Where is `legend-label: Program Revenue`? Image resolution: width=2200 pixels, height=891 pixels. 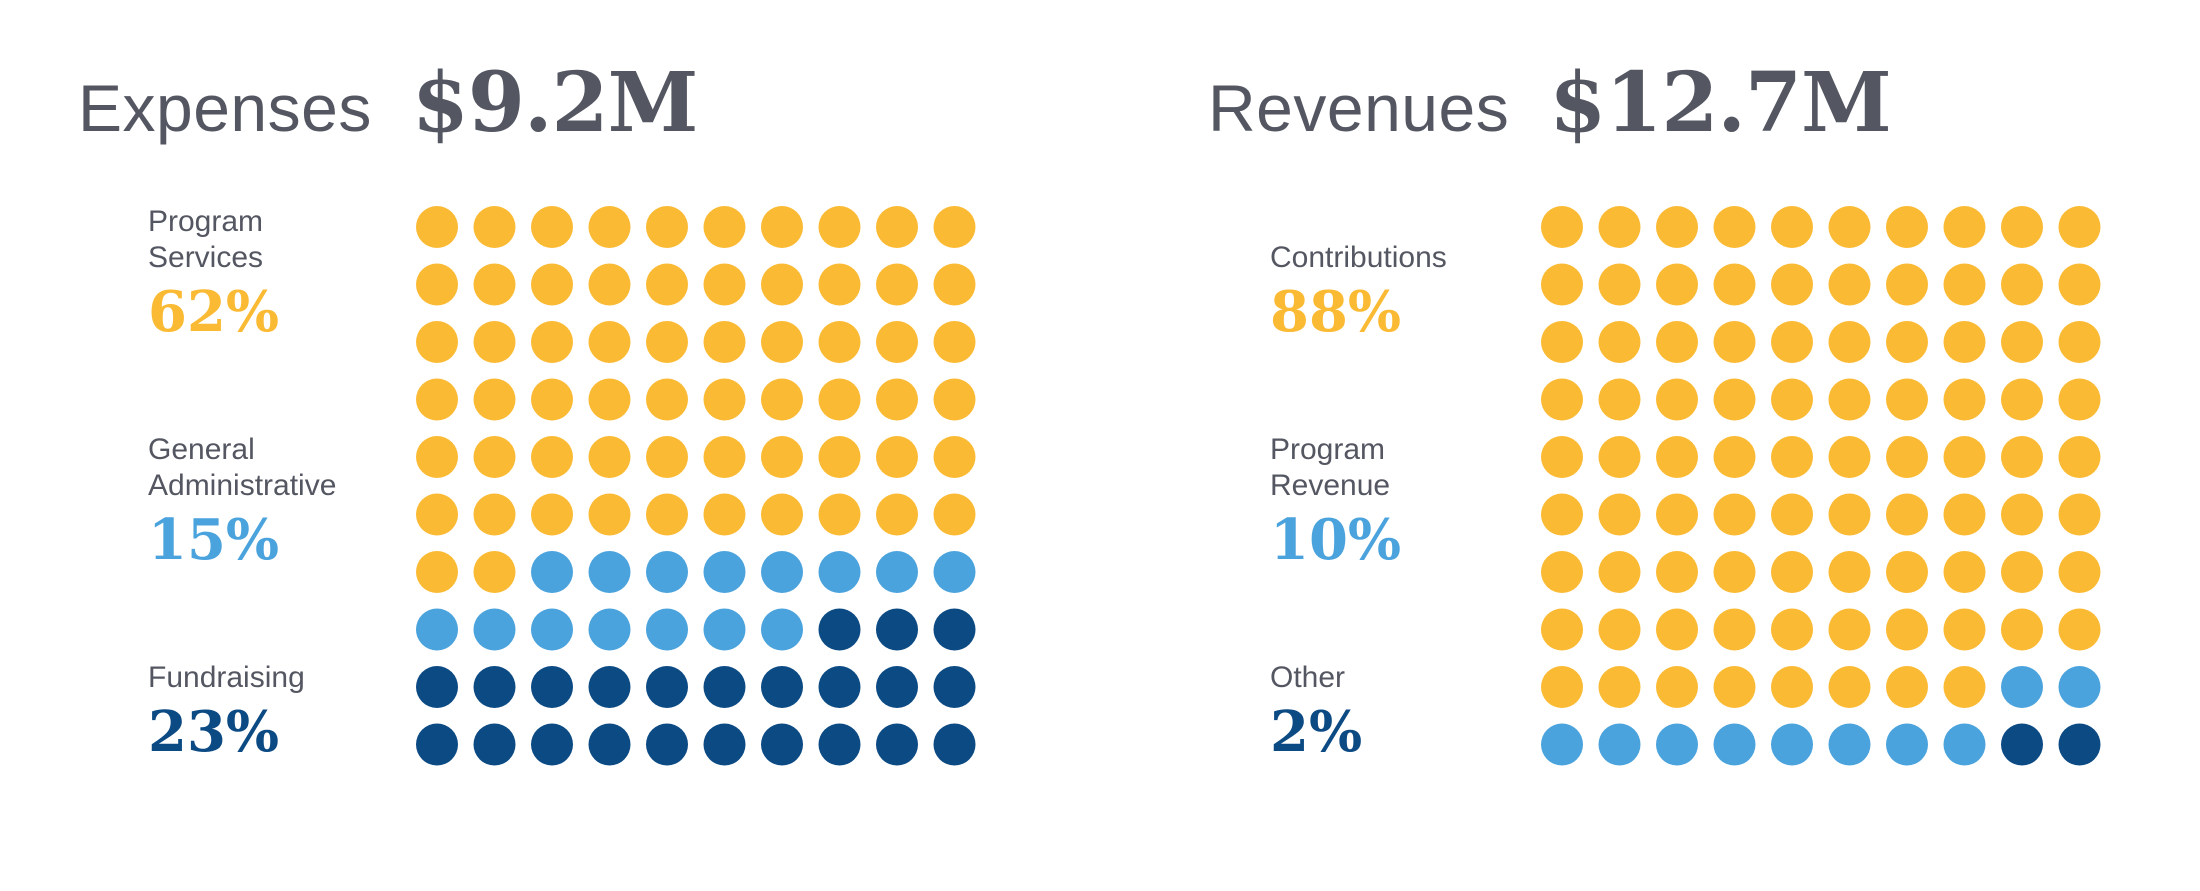 legend-label: Program Revenue is located at coordinates (1330, 467).